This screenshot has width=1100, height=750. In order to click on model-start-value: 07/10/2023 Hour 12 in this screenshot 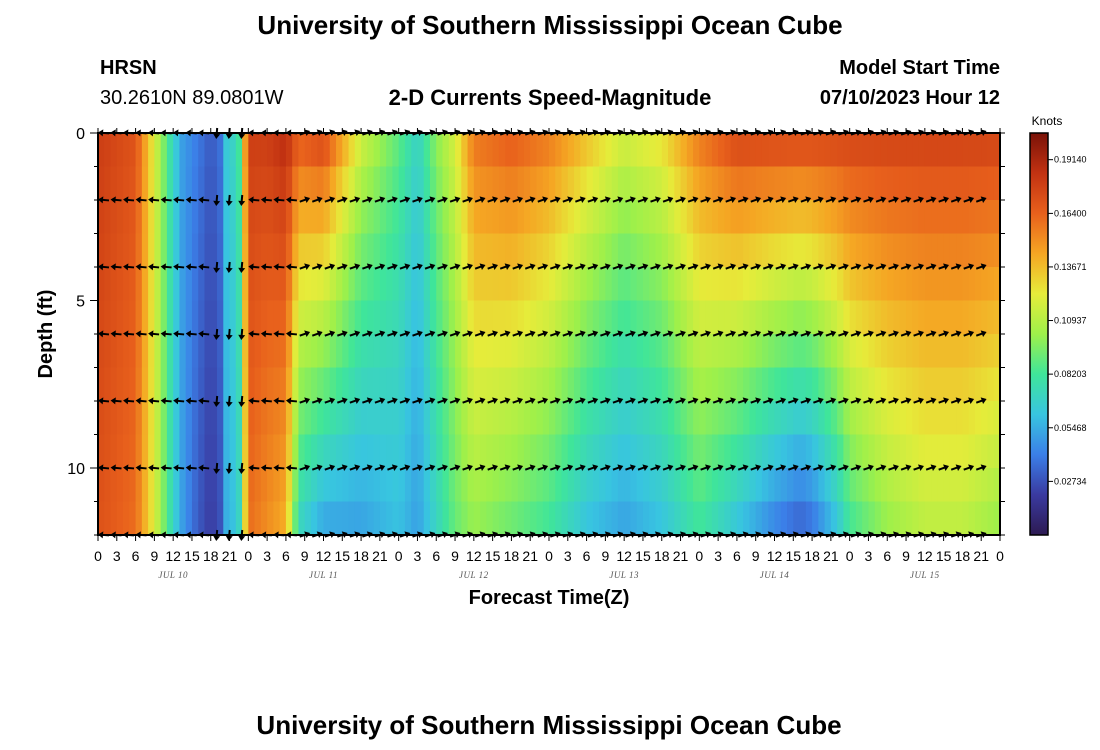, I will do `click(909, 98)`.